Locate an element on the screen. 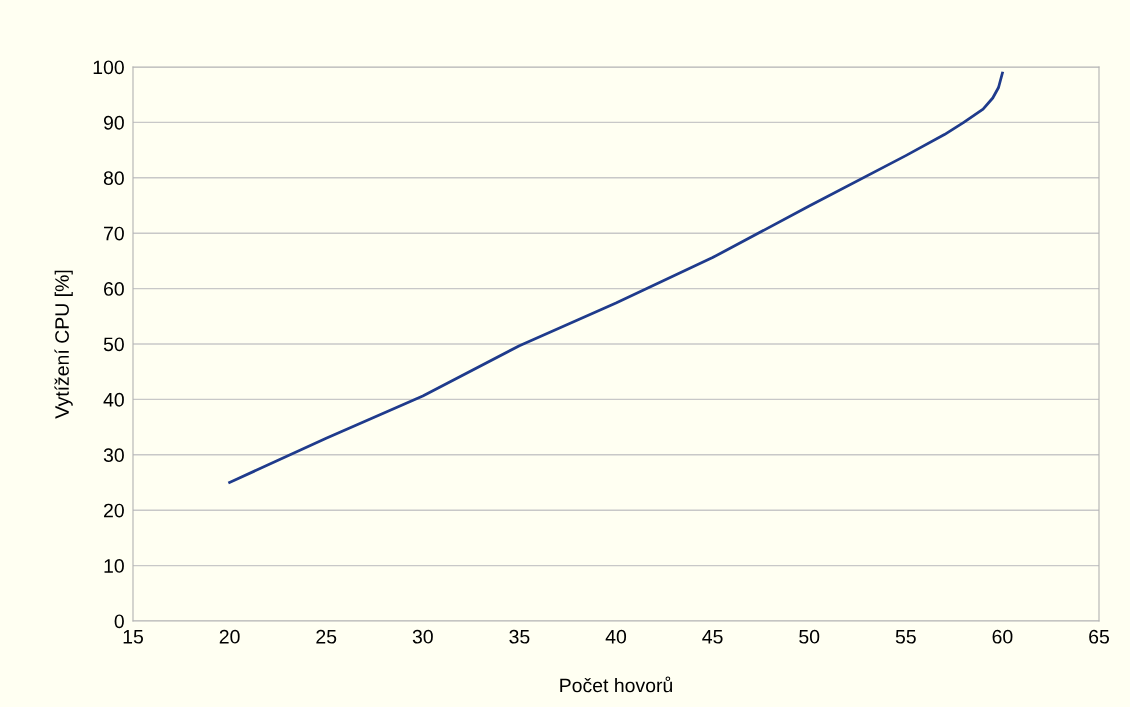 The height and width of the screenshot is (707, 1130). y-axis-title: Vytížení CPU [%] is located at coordinates (63, 344).